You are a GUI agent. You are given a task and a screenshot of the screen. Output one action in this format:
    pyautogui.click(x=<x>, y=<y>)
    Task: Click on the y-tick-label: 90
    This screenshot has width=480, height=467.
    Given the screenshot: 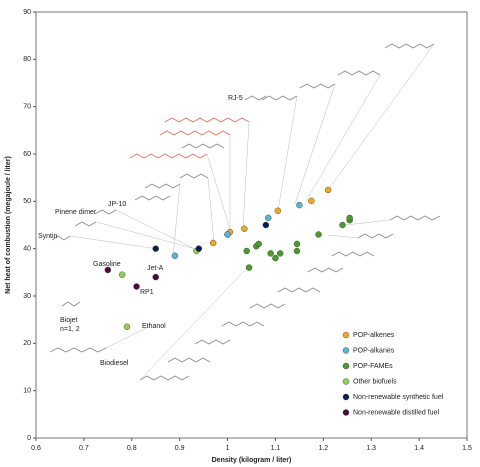 What is the action you would take?
    pyautogui.click(x=27, y=12)
    